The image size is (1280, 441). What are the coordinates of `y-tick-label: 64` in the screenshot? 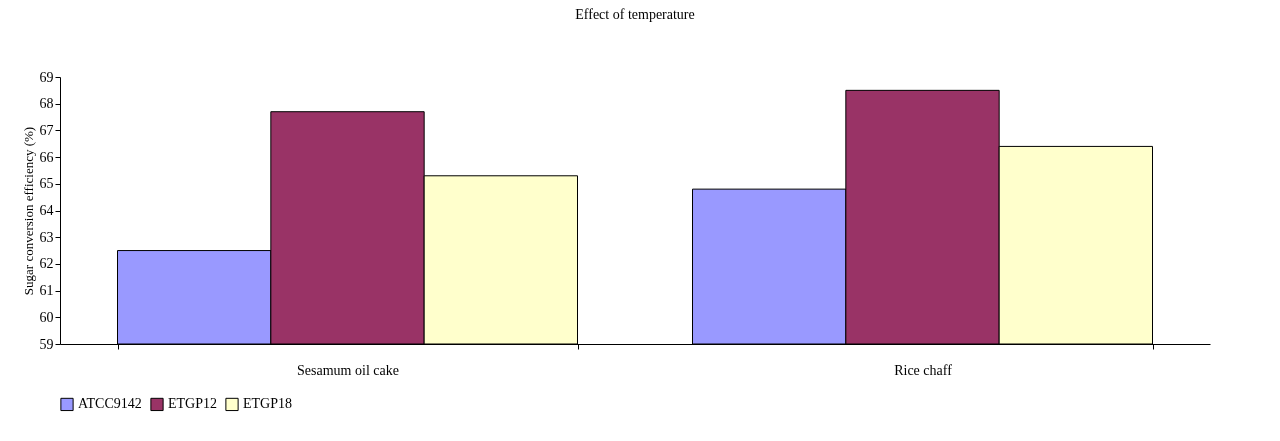 It's located at (46, 210).